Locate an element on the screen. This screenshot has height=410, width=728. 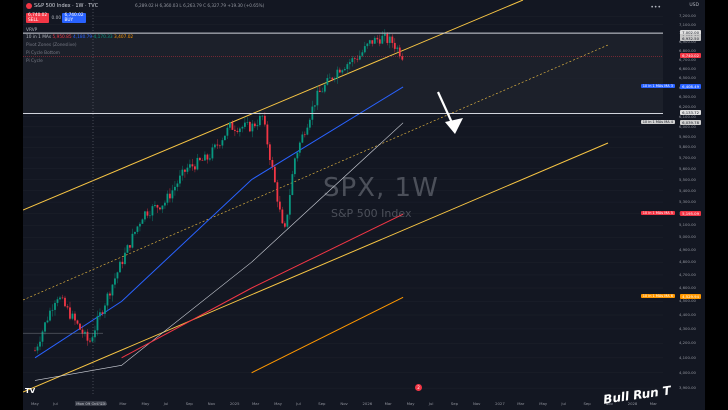
price-tick-label: 3,900.00 is located at coordinates (687, 388).